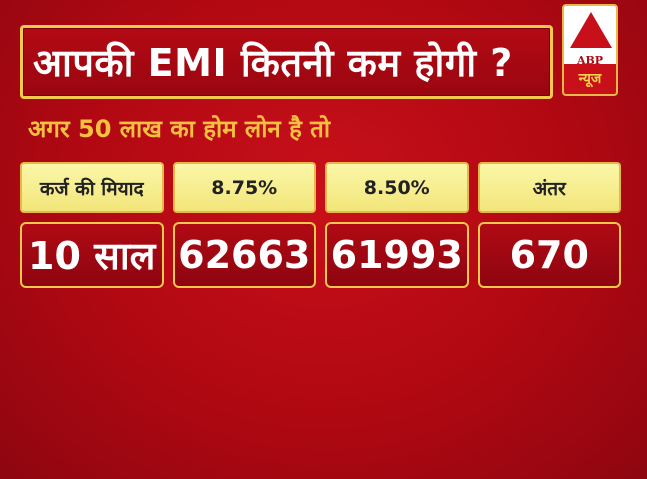 The height and width of the screenshot is (479, 647). I want to click on logo-triangle-icon, so click(591, 30).